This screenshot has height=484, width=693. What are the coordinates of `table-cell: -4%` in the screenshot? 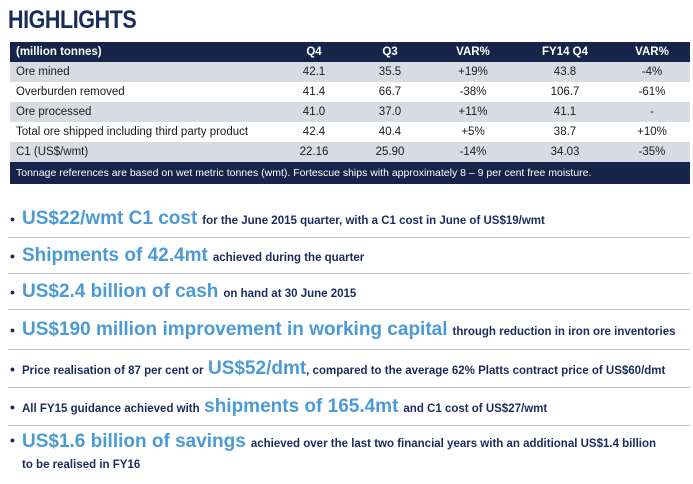 It's located at (652, 72).